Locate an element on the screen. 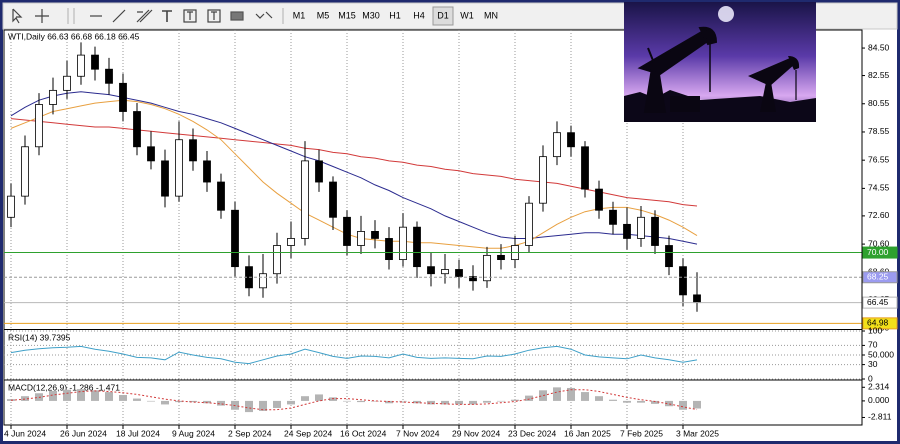 The width and height of the screenshot is (900, 444). x-tick-label: 18 Jul 2024 is located at coordinates (138, 433).